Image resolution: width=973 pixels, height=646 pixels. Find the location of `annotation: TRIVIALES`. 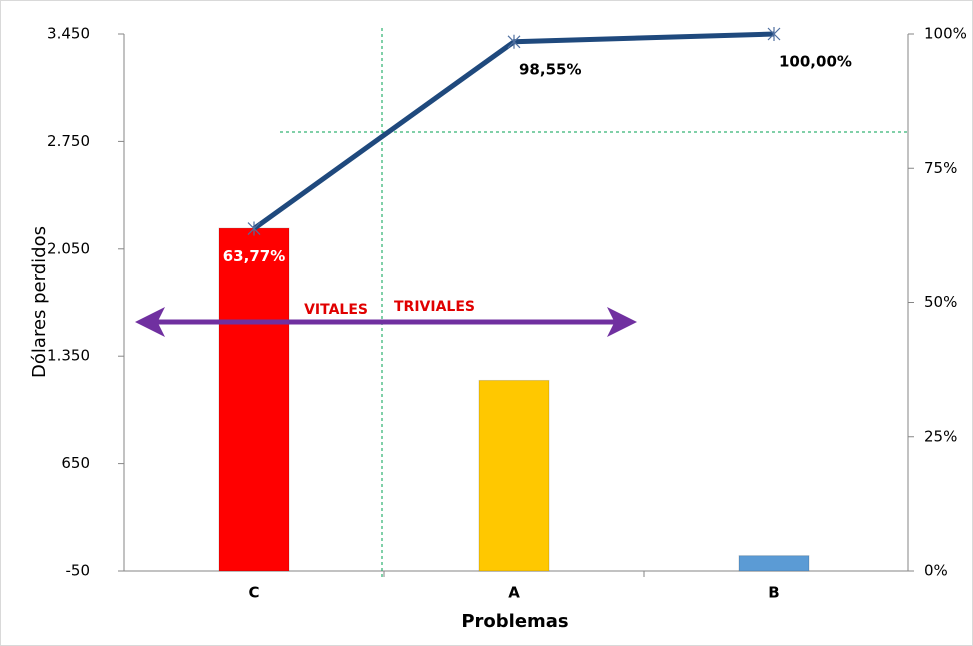

annotation: TRIVIALES is located at coordinates (434, 307).